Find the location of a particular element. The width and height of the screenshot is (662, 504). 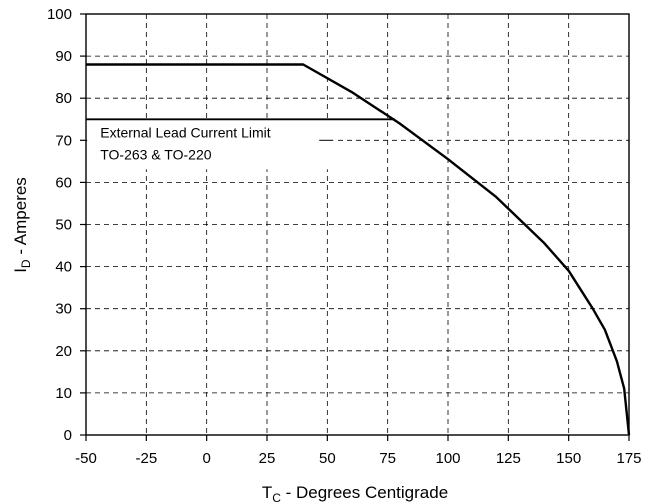

y-axis-title: ID - Amperes is located at coordinates (22, 225).